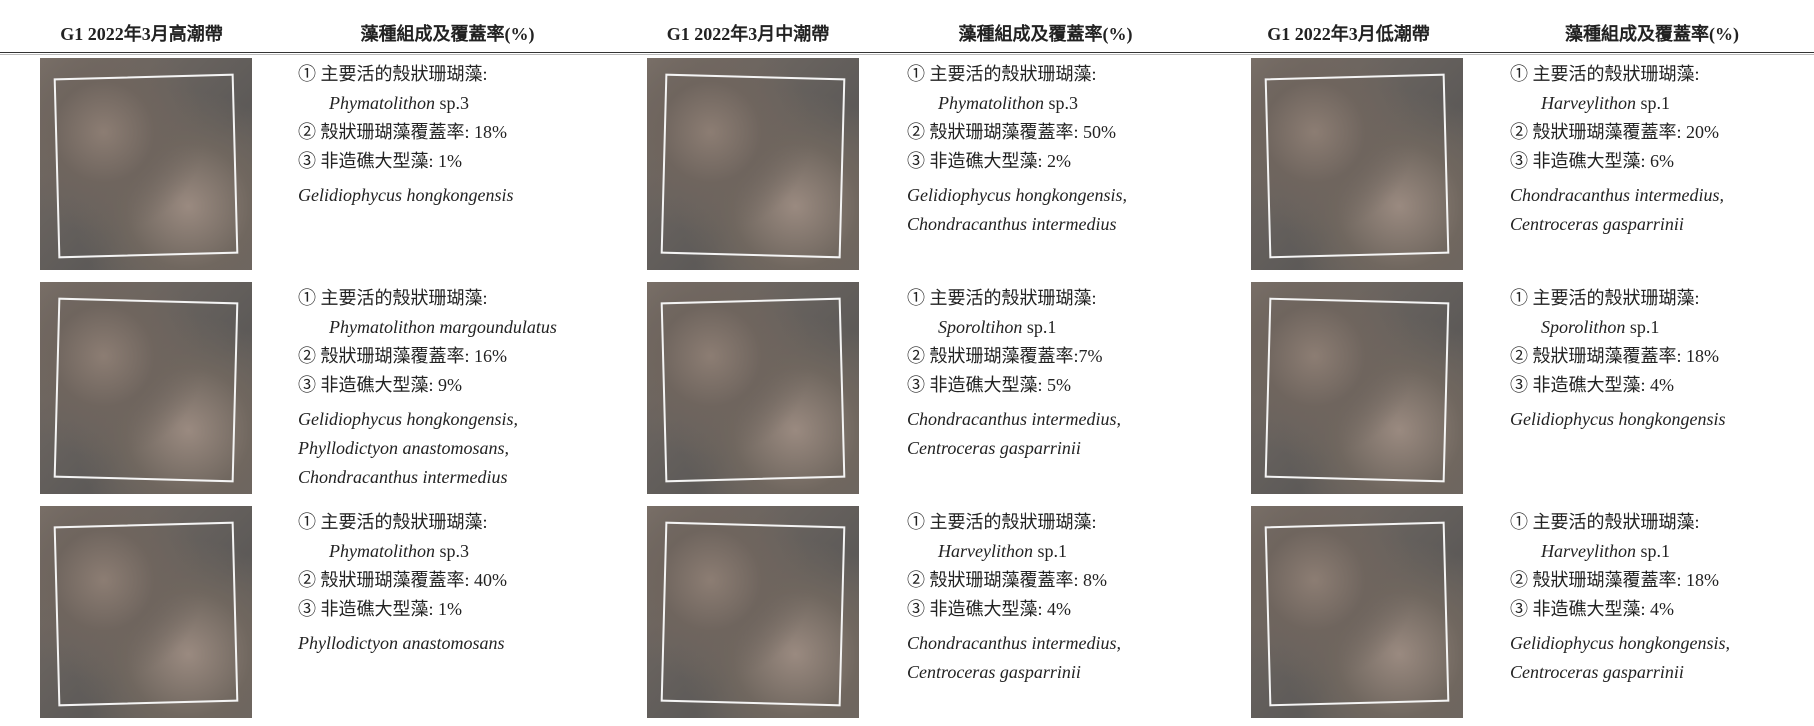 Image resolution: width=1814 pixels, height=726 pixels. Describe the element at coordinates (380, 385) in the screenshot. I see `macroalgae: ③ 非造礁大型藻: 9%` at that location.